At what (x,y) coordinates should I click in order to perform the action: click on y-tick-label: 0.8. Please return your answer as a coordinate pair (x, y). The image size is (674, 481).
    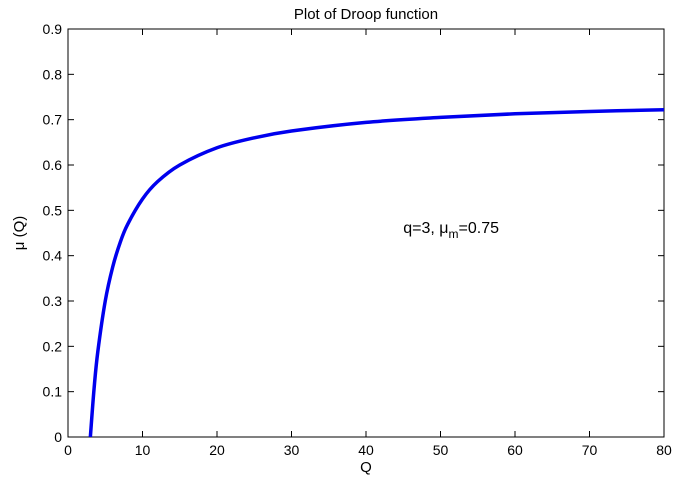
    Looking at the image, I should click on (53, 74).